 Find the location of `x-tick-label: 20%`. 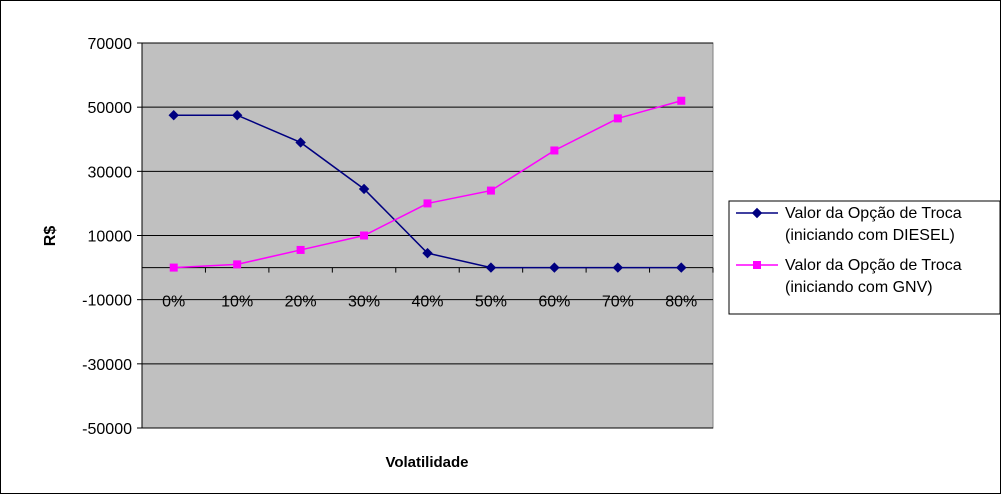

x-tick-label: 20% is located at coordinates (301, 302).